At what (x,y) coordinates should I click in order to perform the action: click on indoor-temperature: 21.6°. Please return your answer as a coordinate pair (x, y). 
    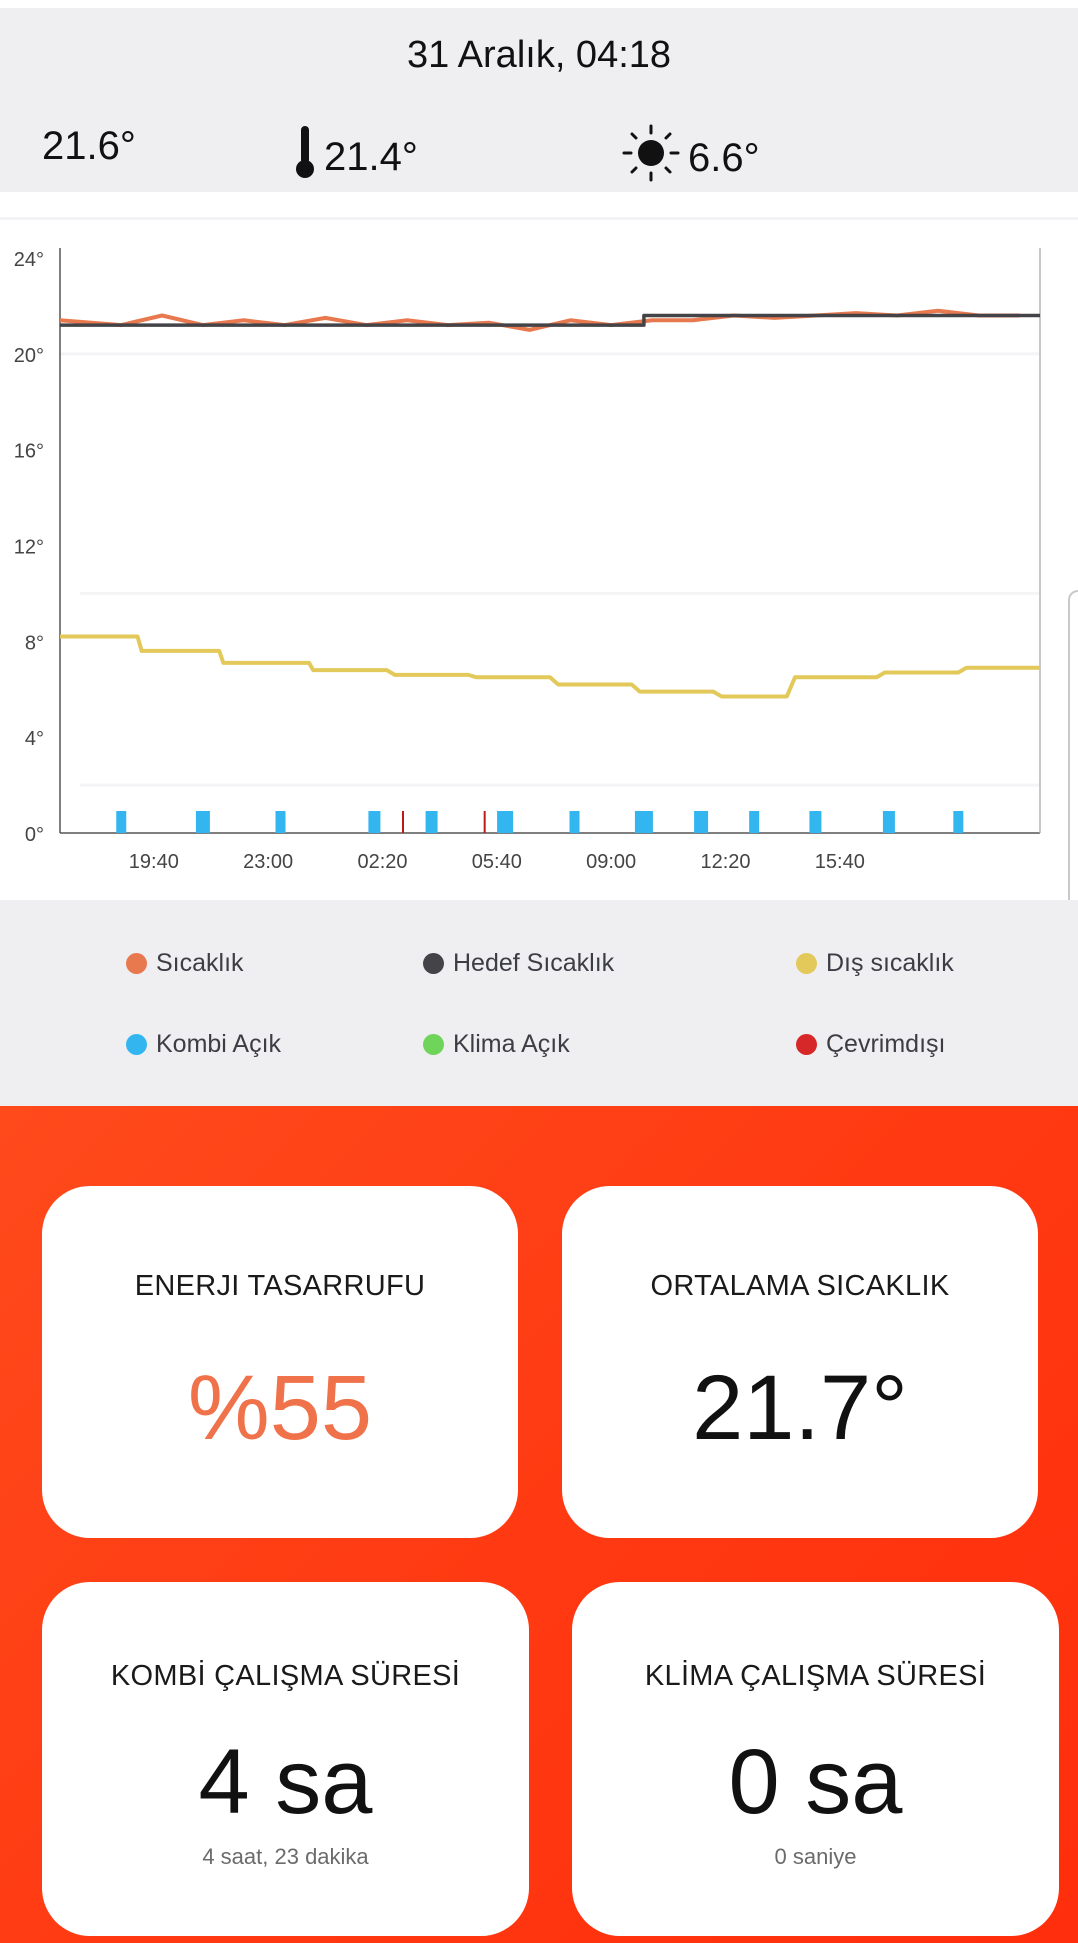
    Looking at the image, I should click on (89, 146).